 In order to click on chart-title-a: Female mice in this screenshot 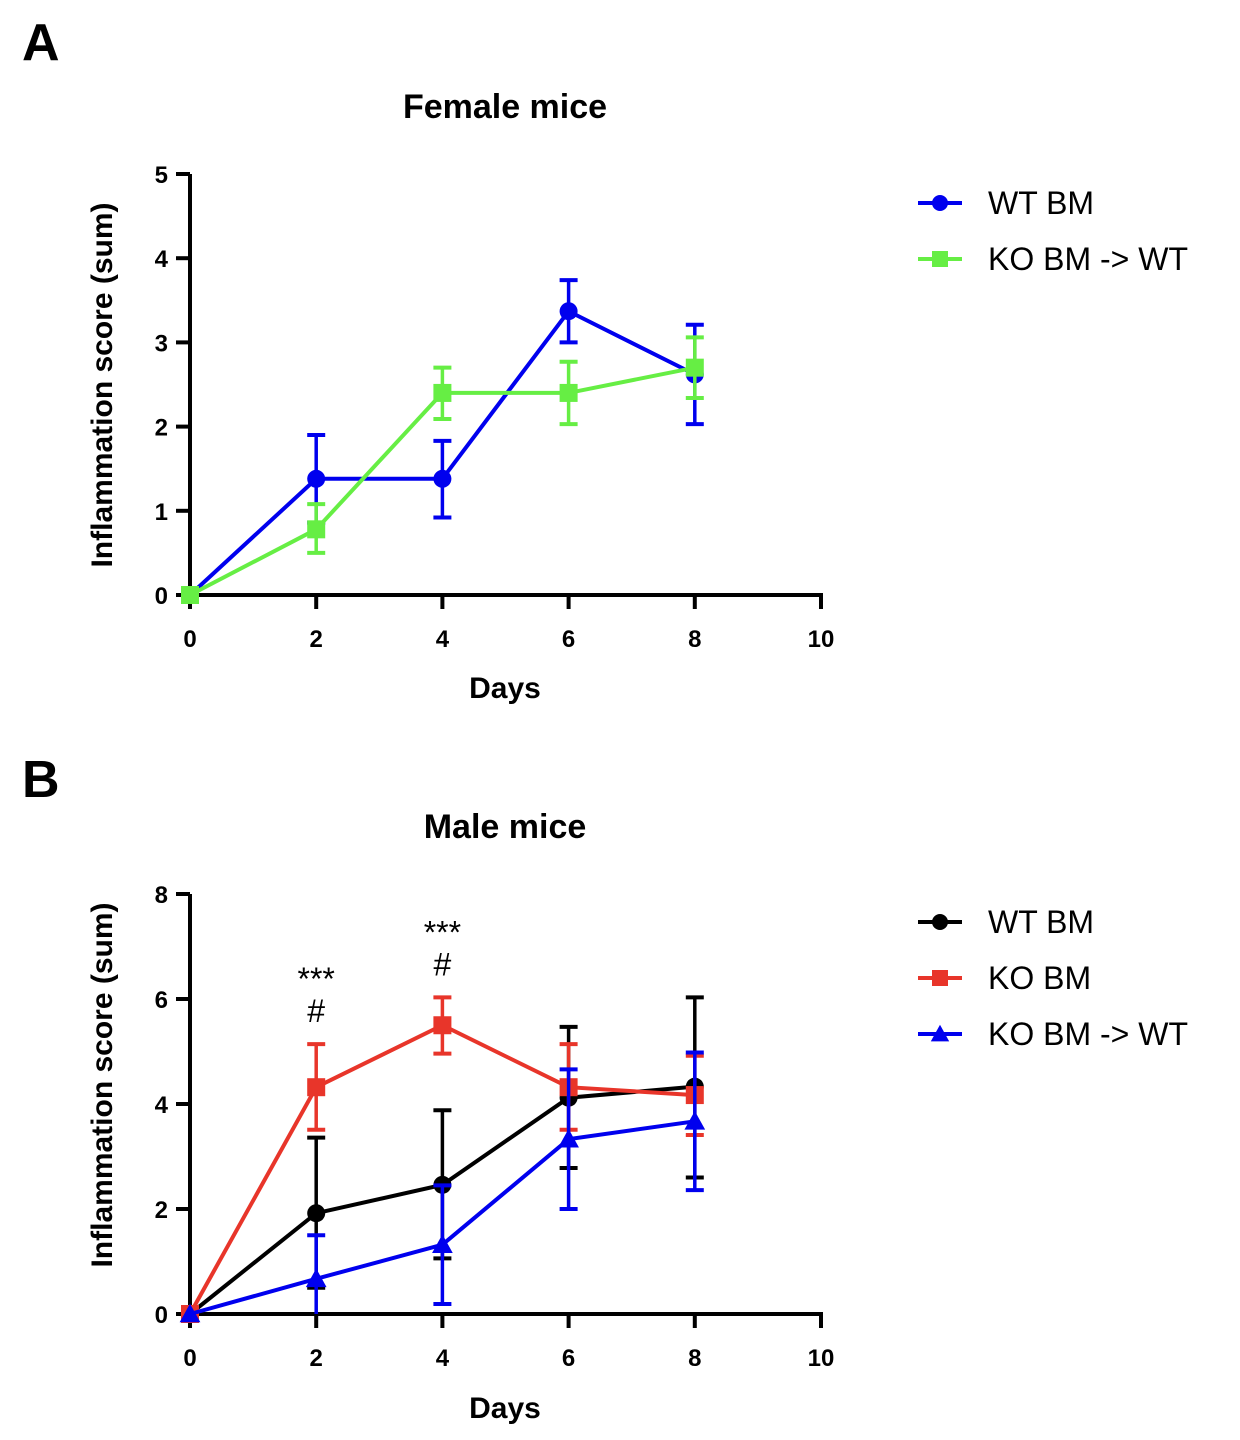, I will do `click(505, 107)`.